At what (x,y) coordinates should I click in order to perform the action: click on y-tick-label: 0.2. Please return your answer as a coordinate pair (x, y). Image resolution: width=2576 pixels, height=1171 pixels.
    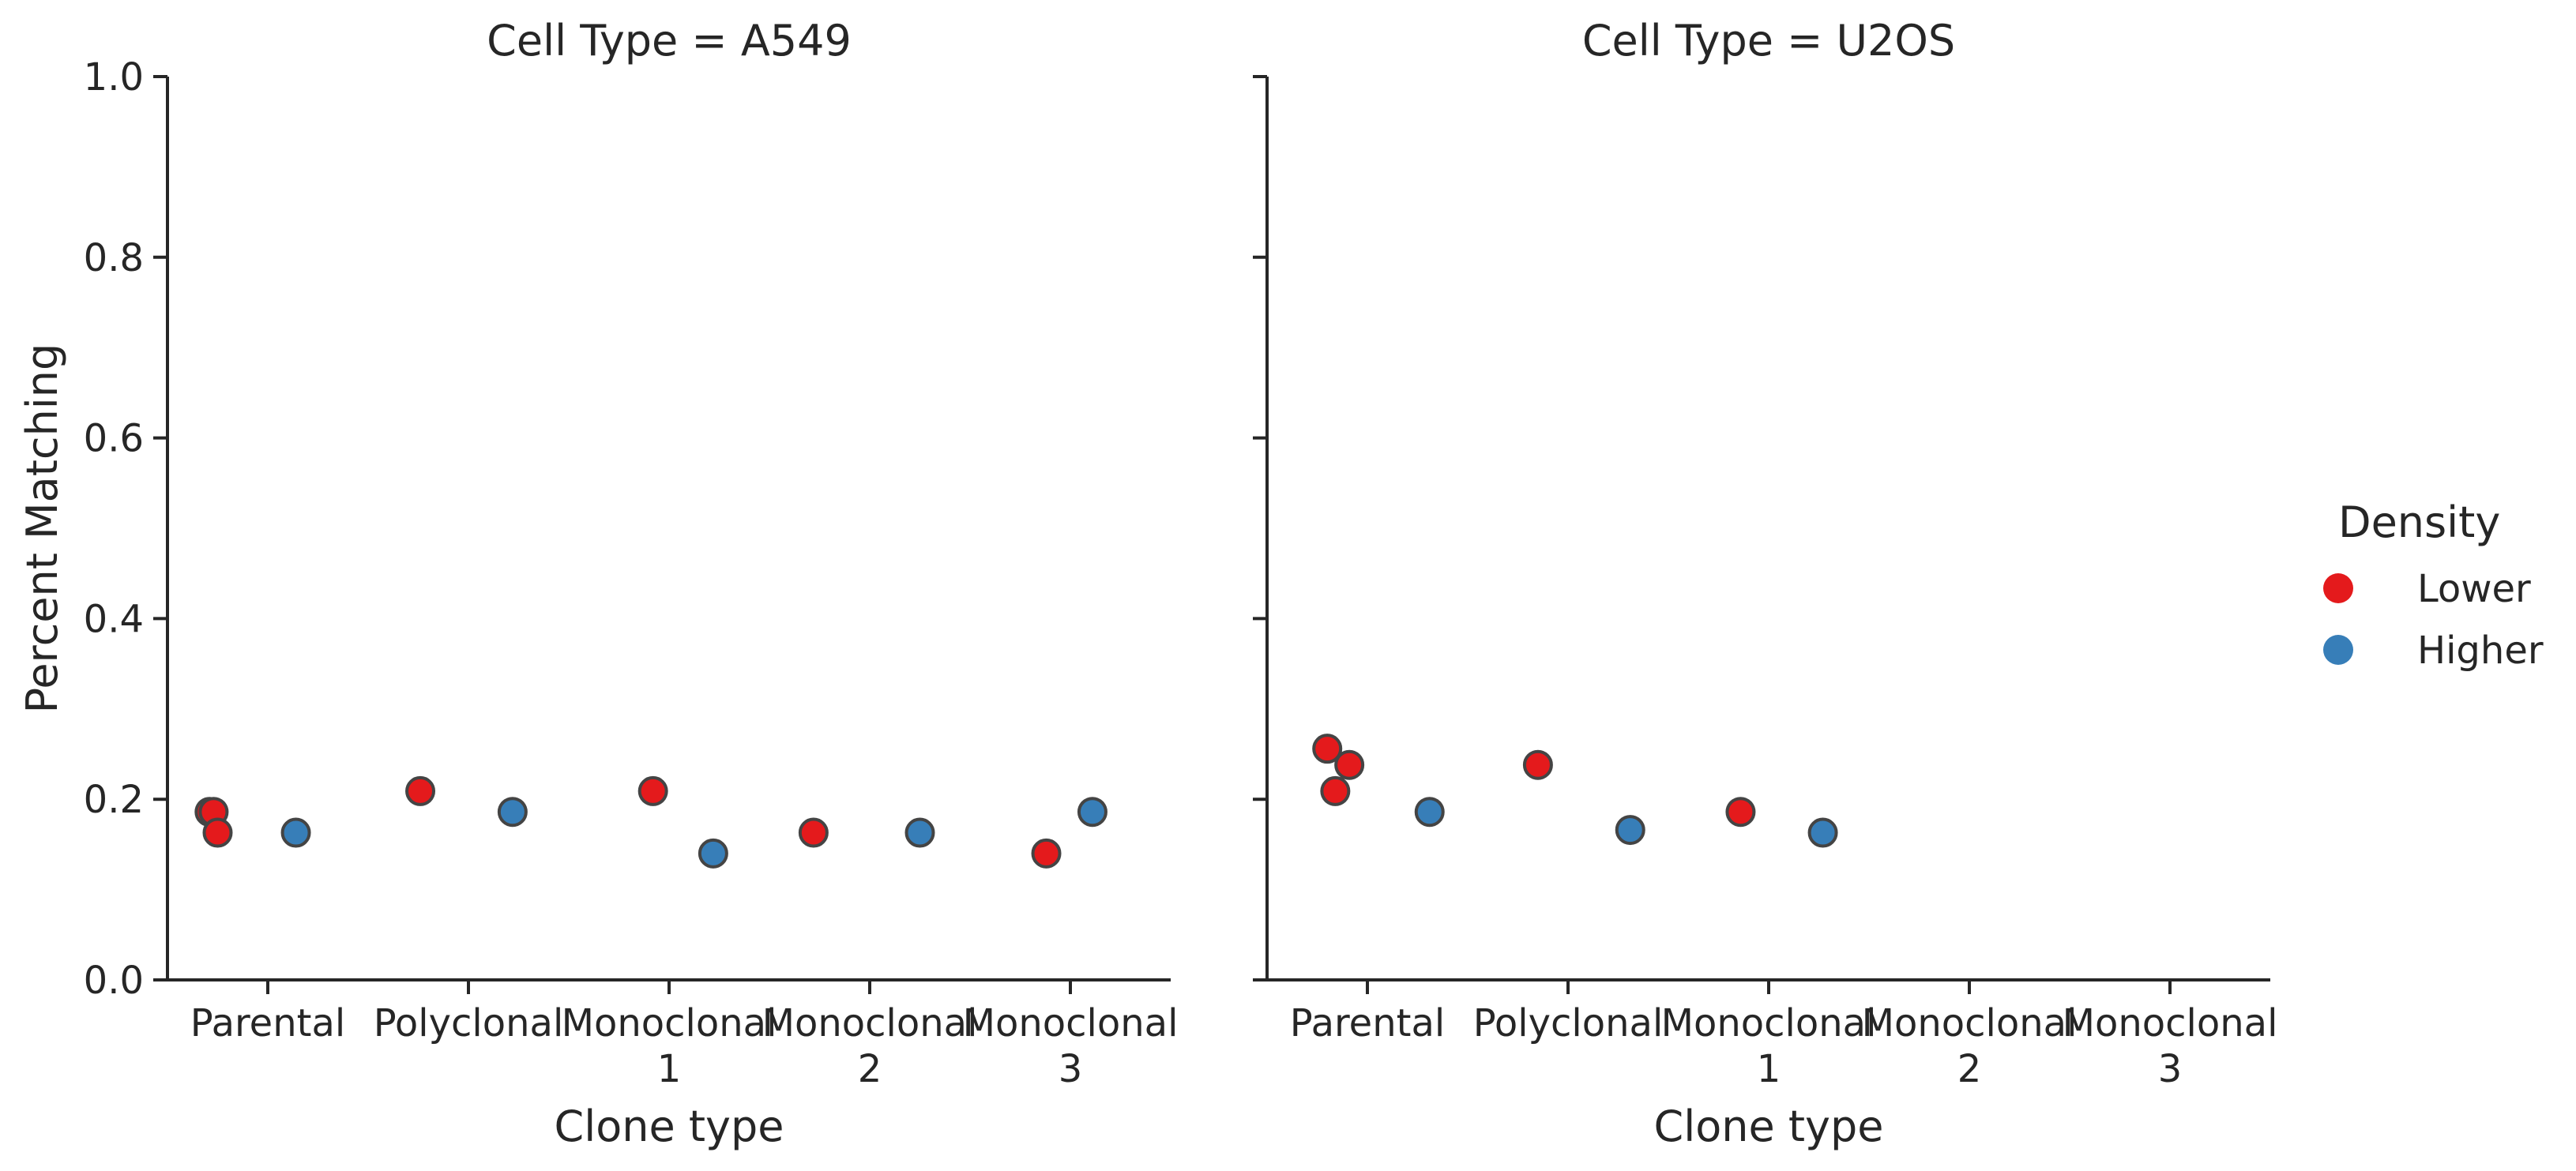
    Looking at the image, I should click on (114, 800).